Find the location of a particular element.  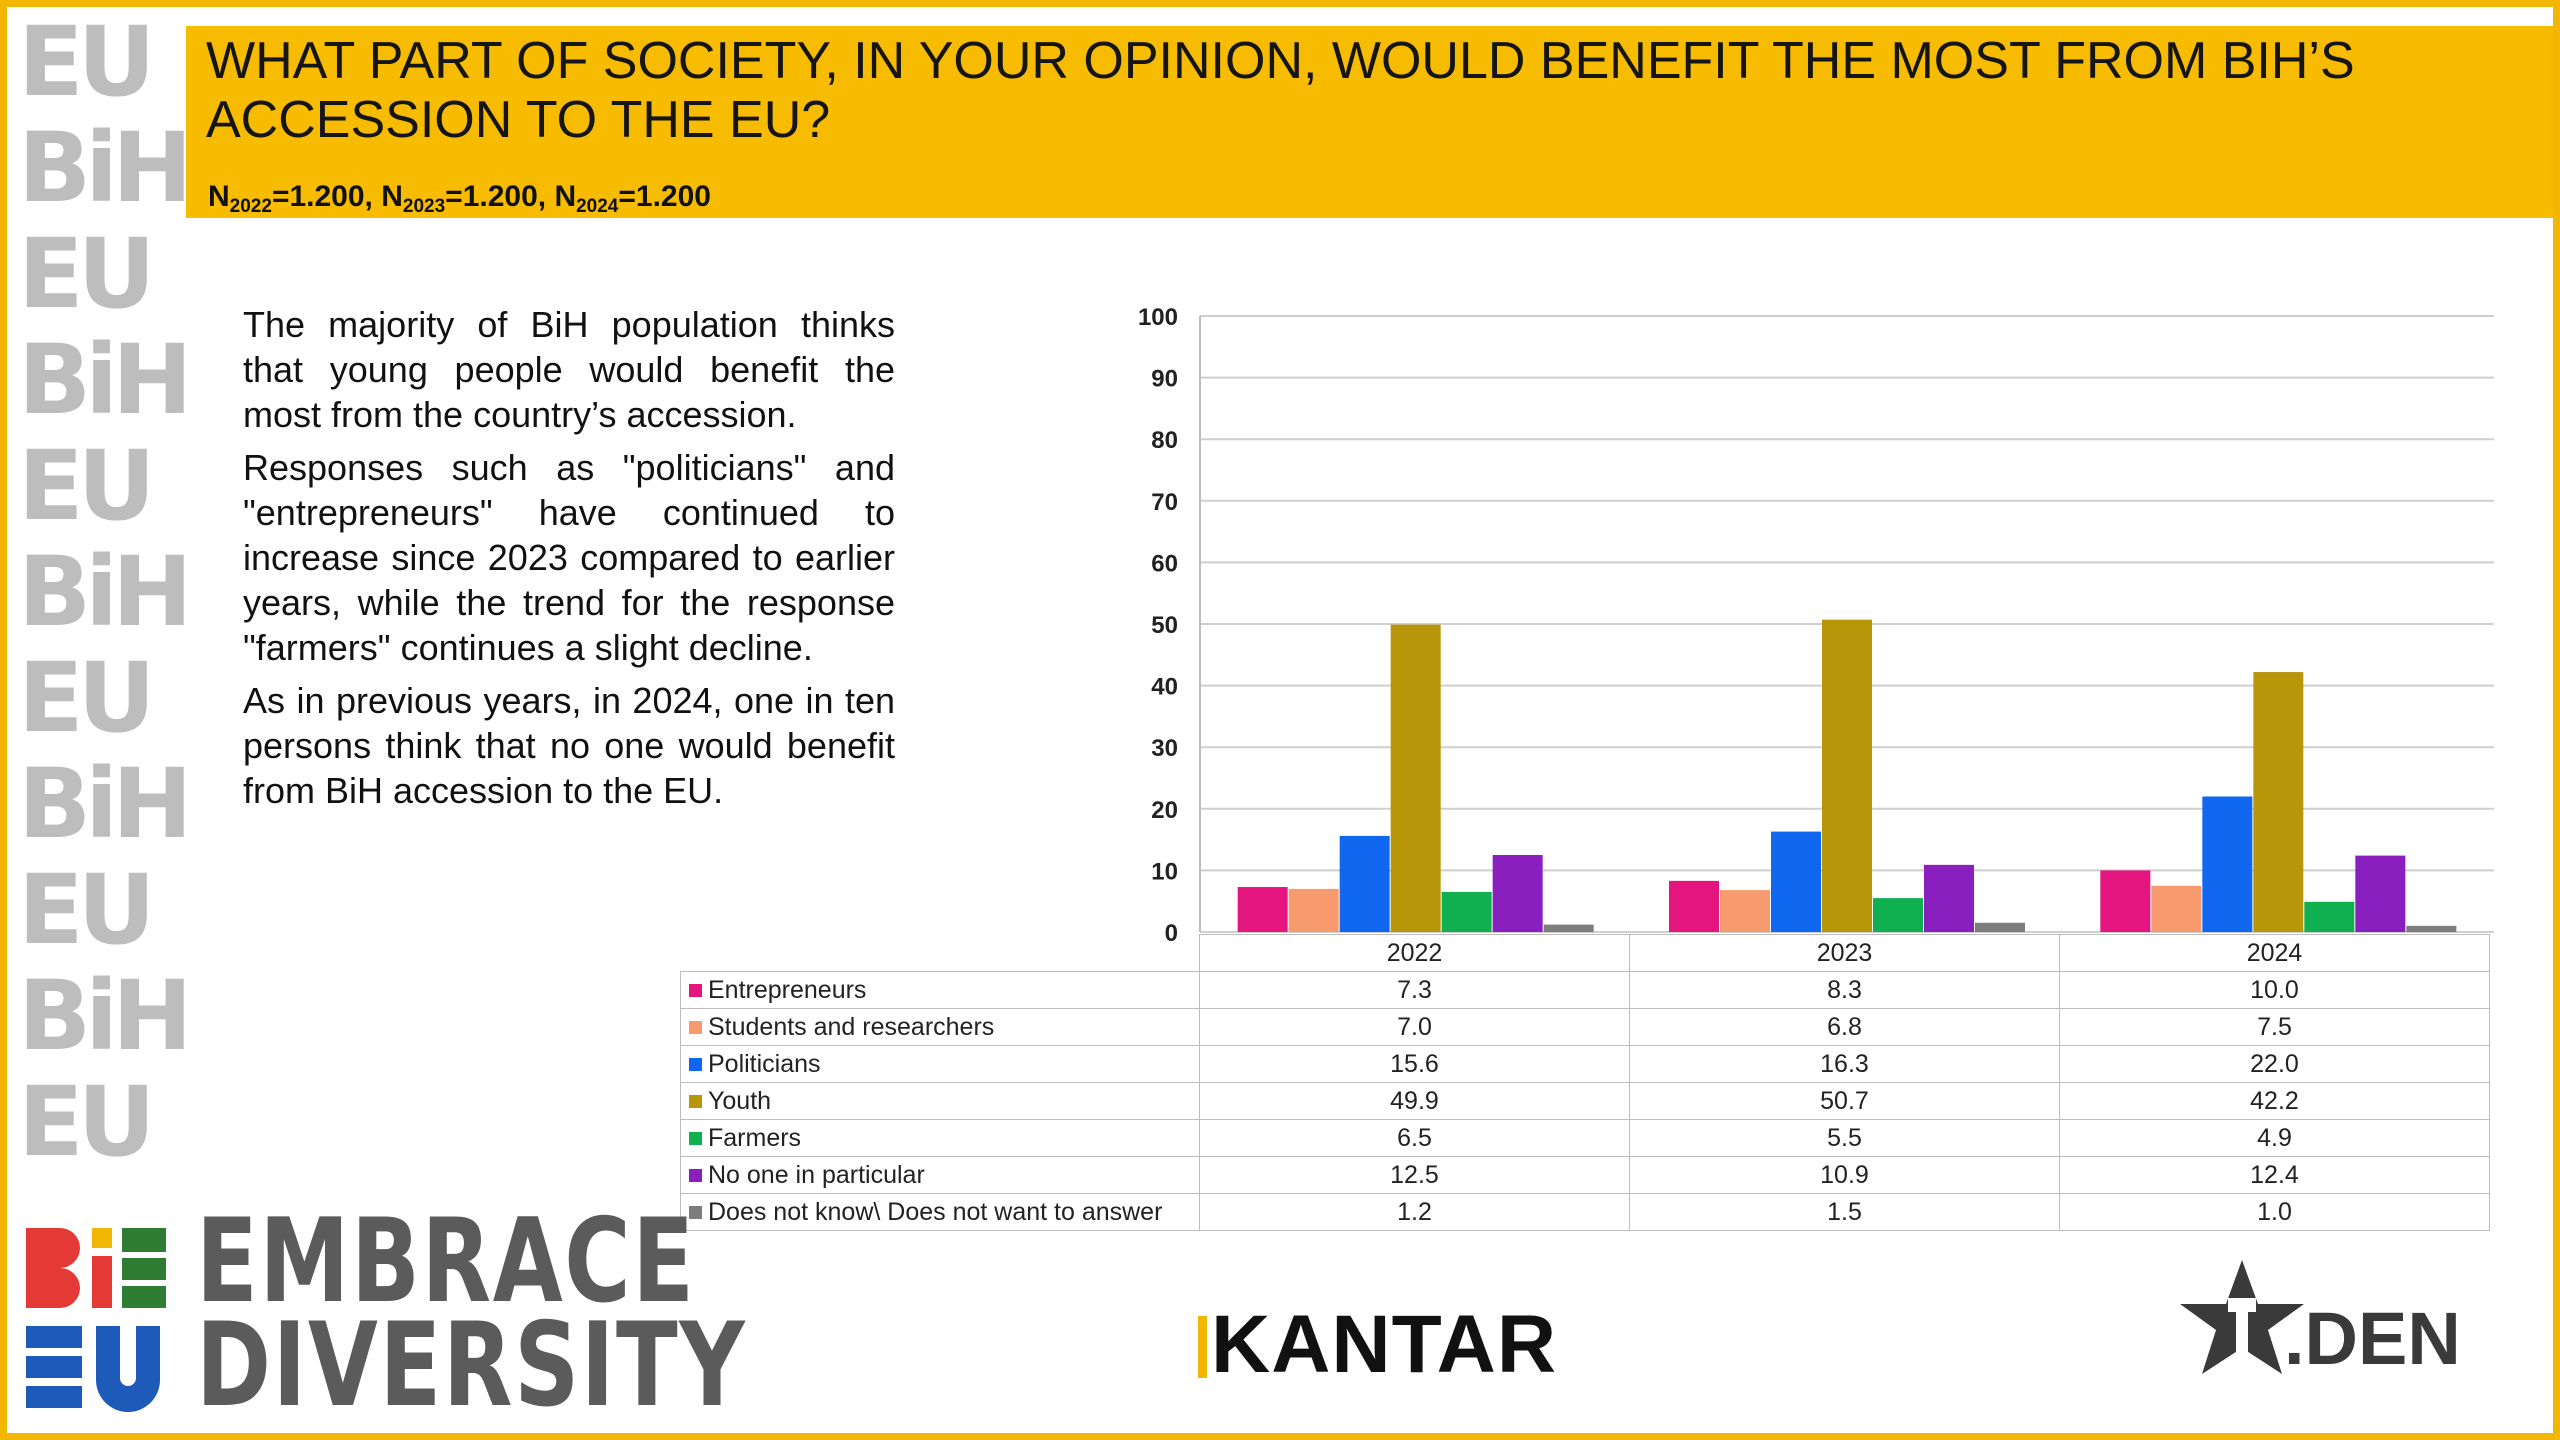

table-corner-cell is located at coordinates (940, 953).